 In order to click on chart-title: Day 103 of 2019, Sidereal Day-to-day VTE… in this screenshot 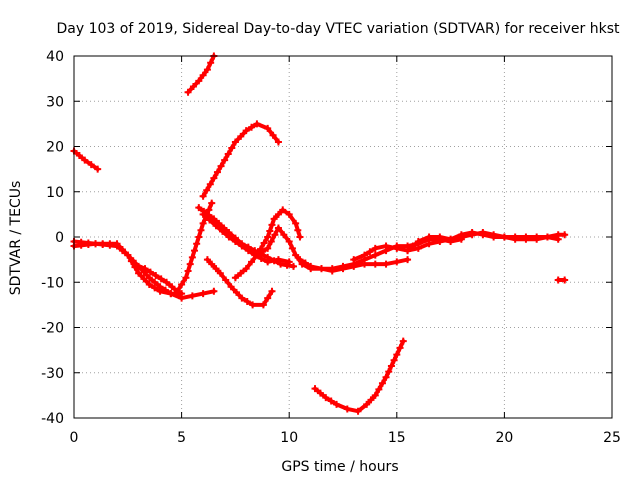, I will do `click(338, 29)`.